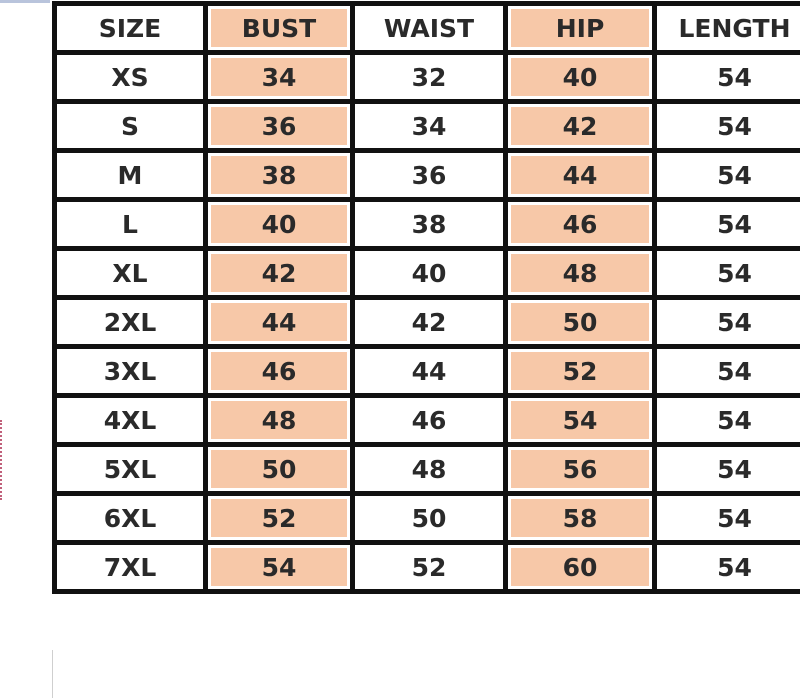 The image size is (800, 698). Describe the element at coordinates (279, 420) in the screenshot. I see `cell-bust: 48` at that location.